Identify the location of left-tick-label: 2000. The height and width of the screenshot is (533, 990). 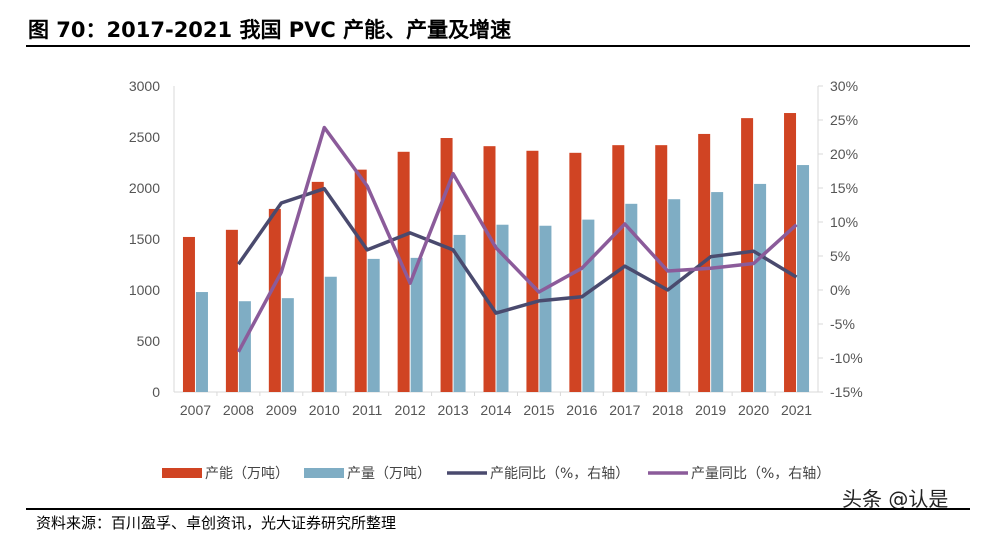
(144, 188).